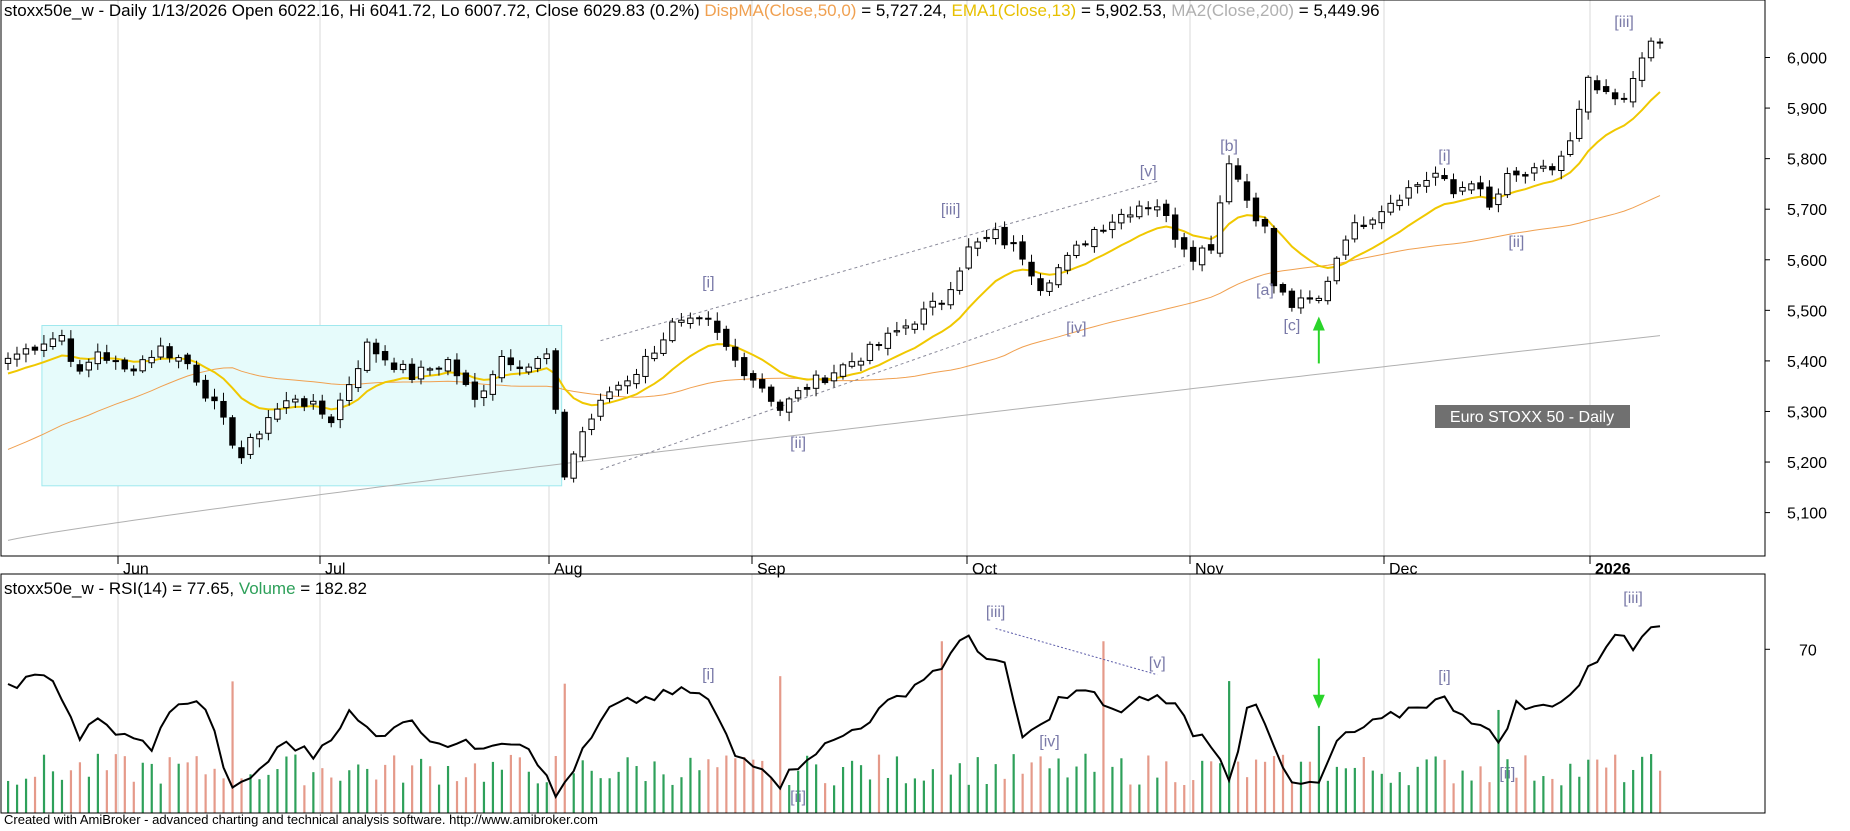 The image size is (1850, 831). I want to click on wave-label: [v], so click(1148, 171).